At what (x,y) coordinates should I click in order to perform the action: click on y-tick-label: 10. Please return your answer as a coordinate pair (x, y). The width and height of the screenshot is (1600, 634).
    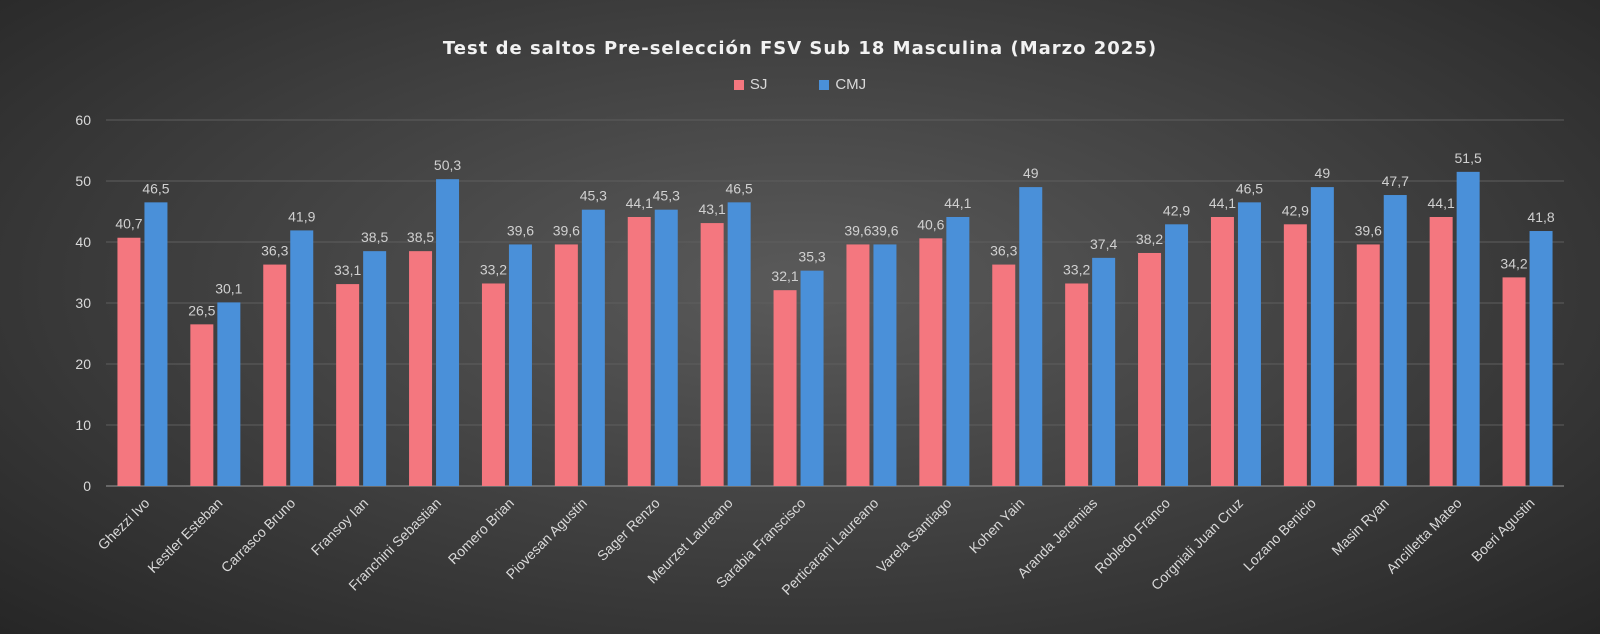
    Looking at the image, I should click on (83, 425).